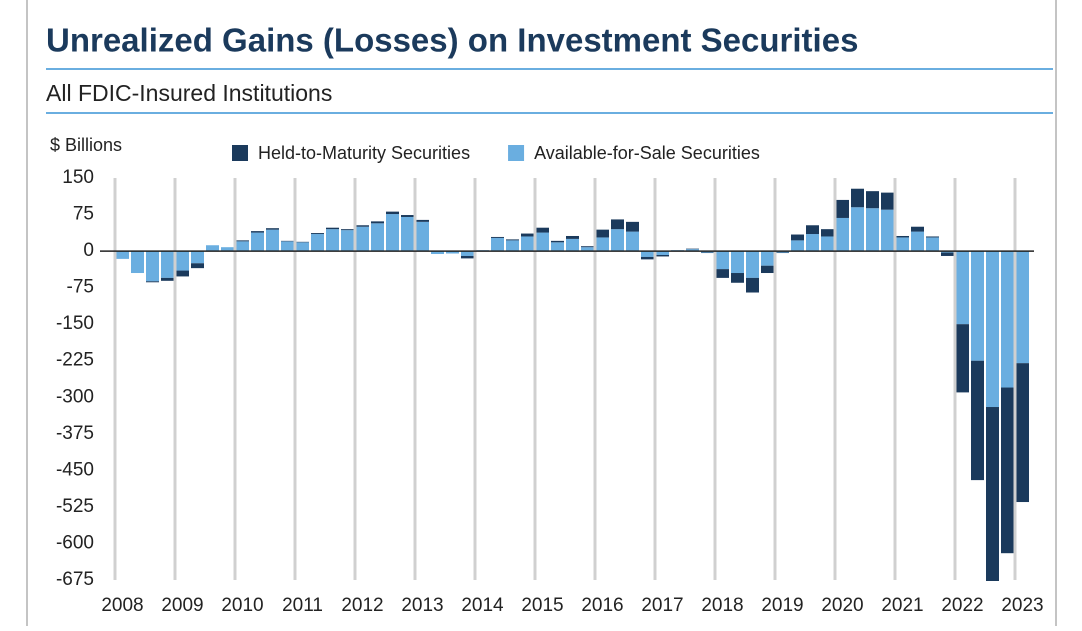 The image size is (1082, 631). Describe the element at coordinates (1022, 605) in the screenshot. I see `x-tick-label: 2023` at that location.